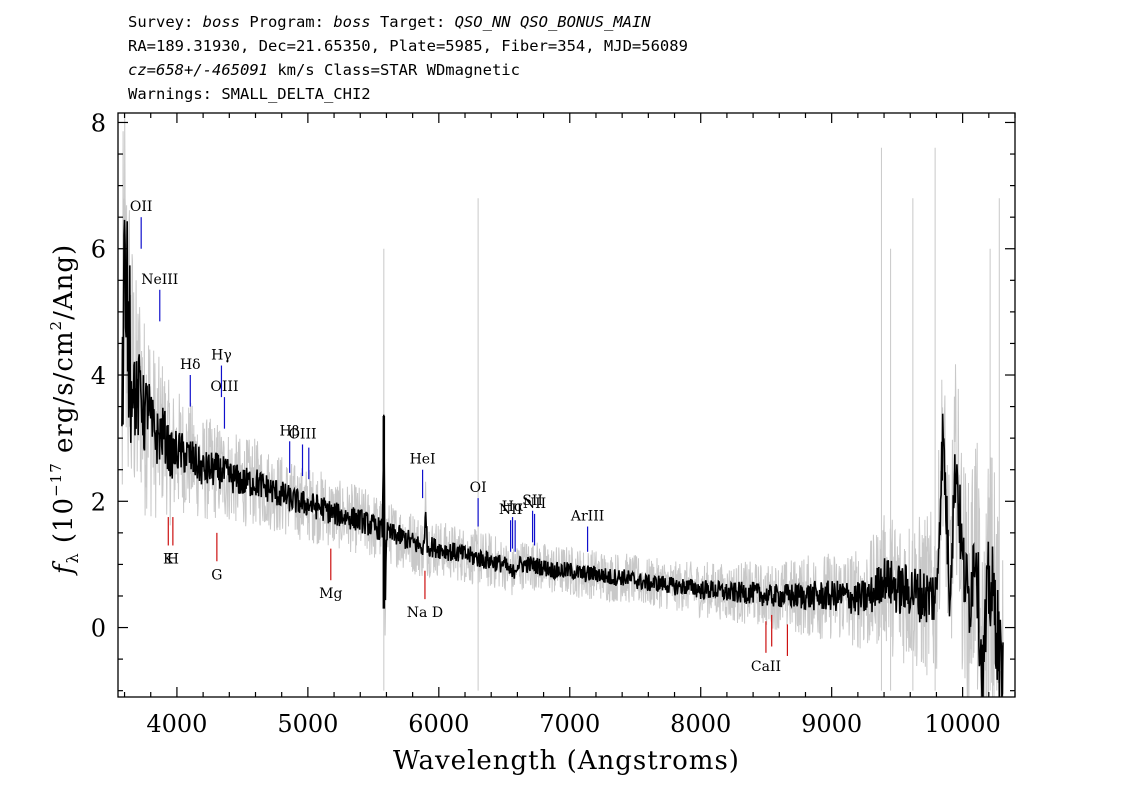 The width and height of the screenshot is (1134, 810). What do you see at coordinates (98, 250) in the screenshot?
I see `y-tick-label: 6` at bounding box center [98, 250].